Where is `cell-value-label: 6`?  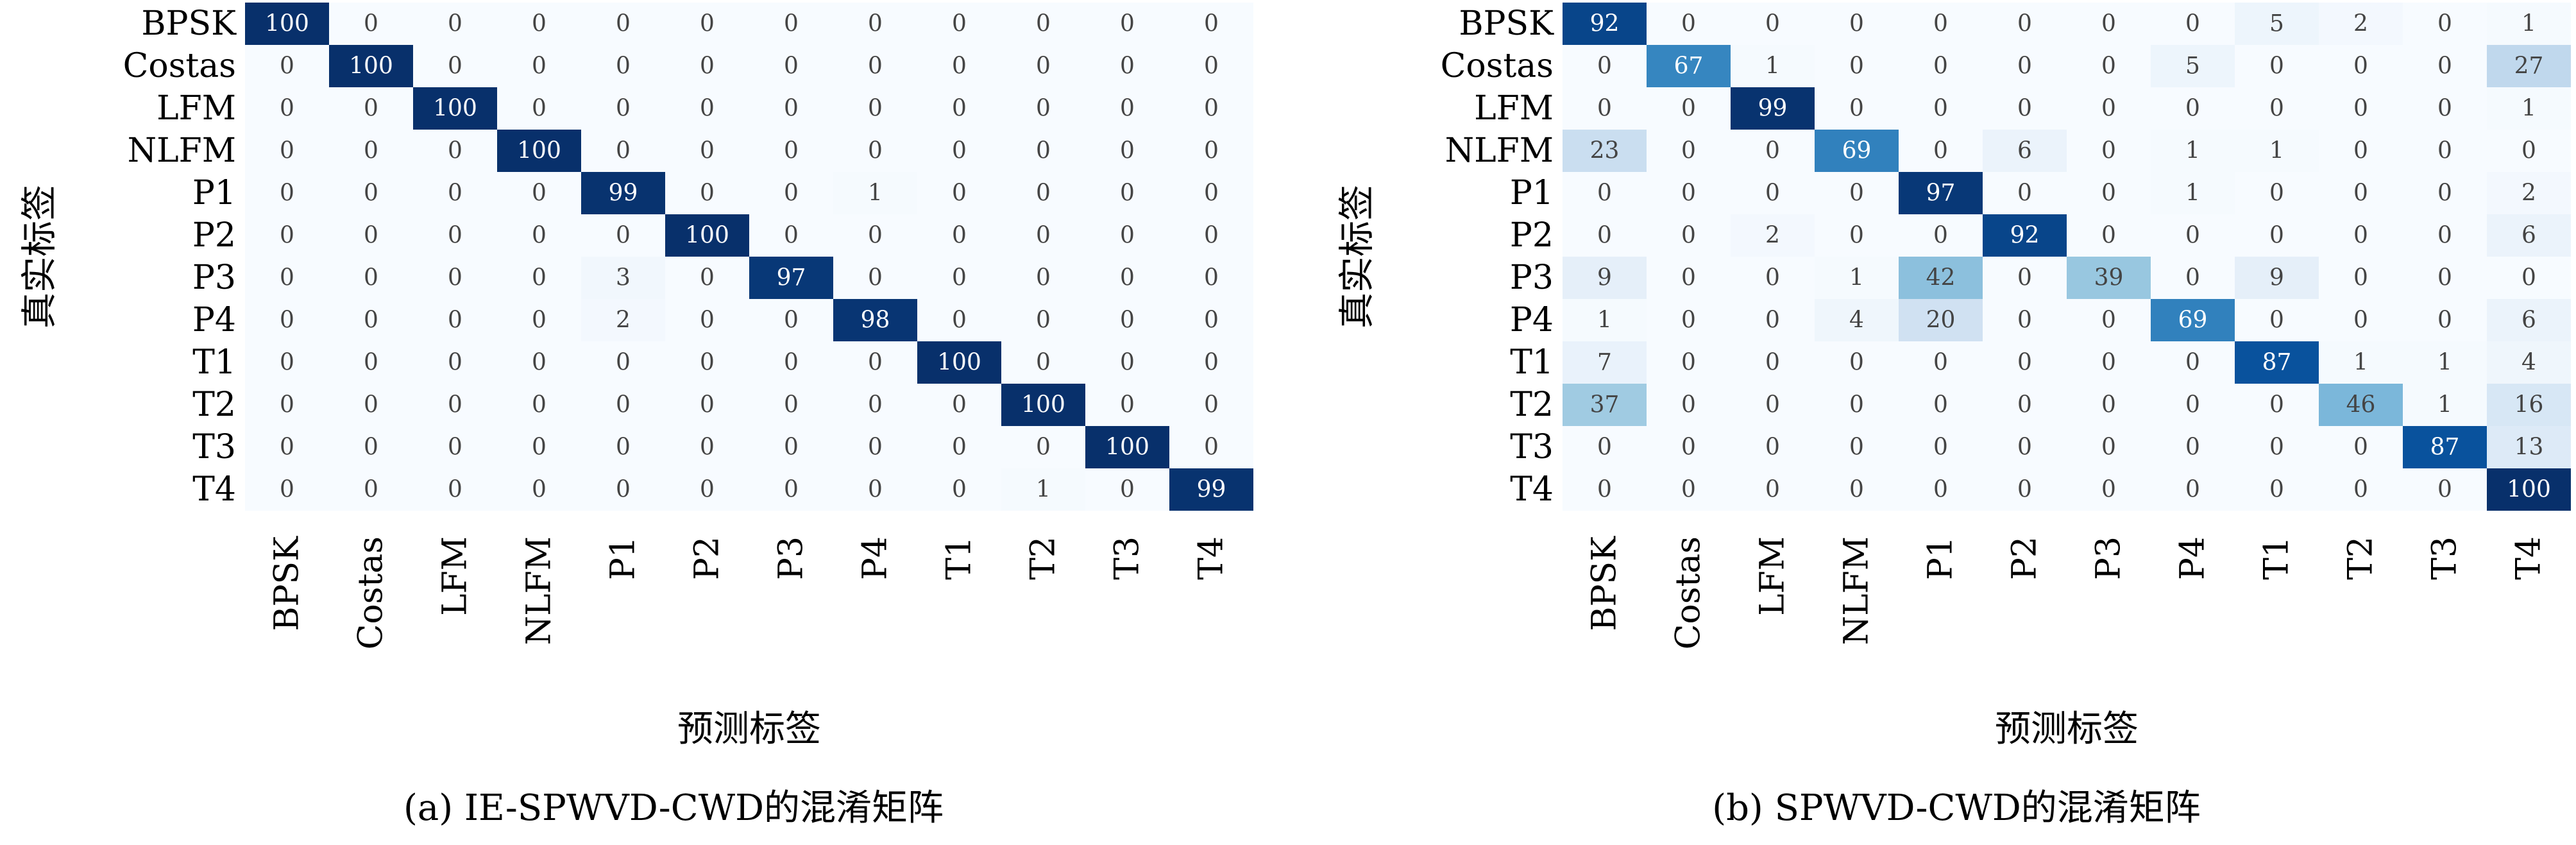 cell-value-label: 6 is located at coordinates (2528, 236).